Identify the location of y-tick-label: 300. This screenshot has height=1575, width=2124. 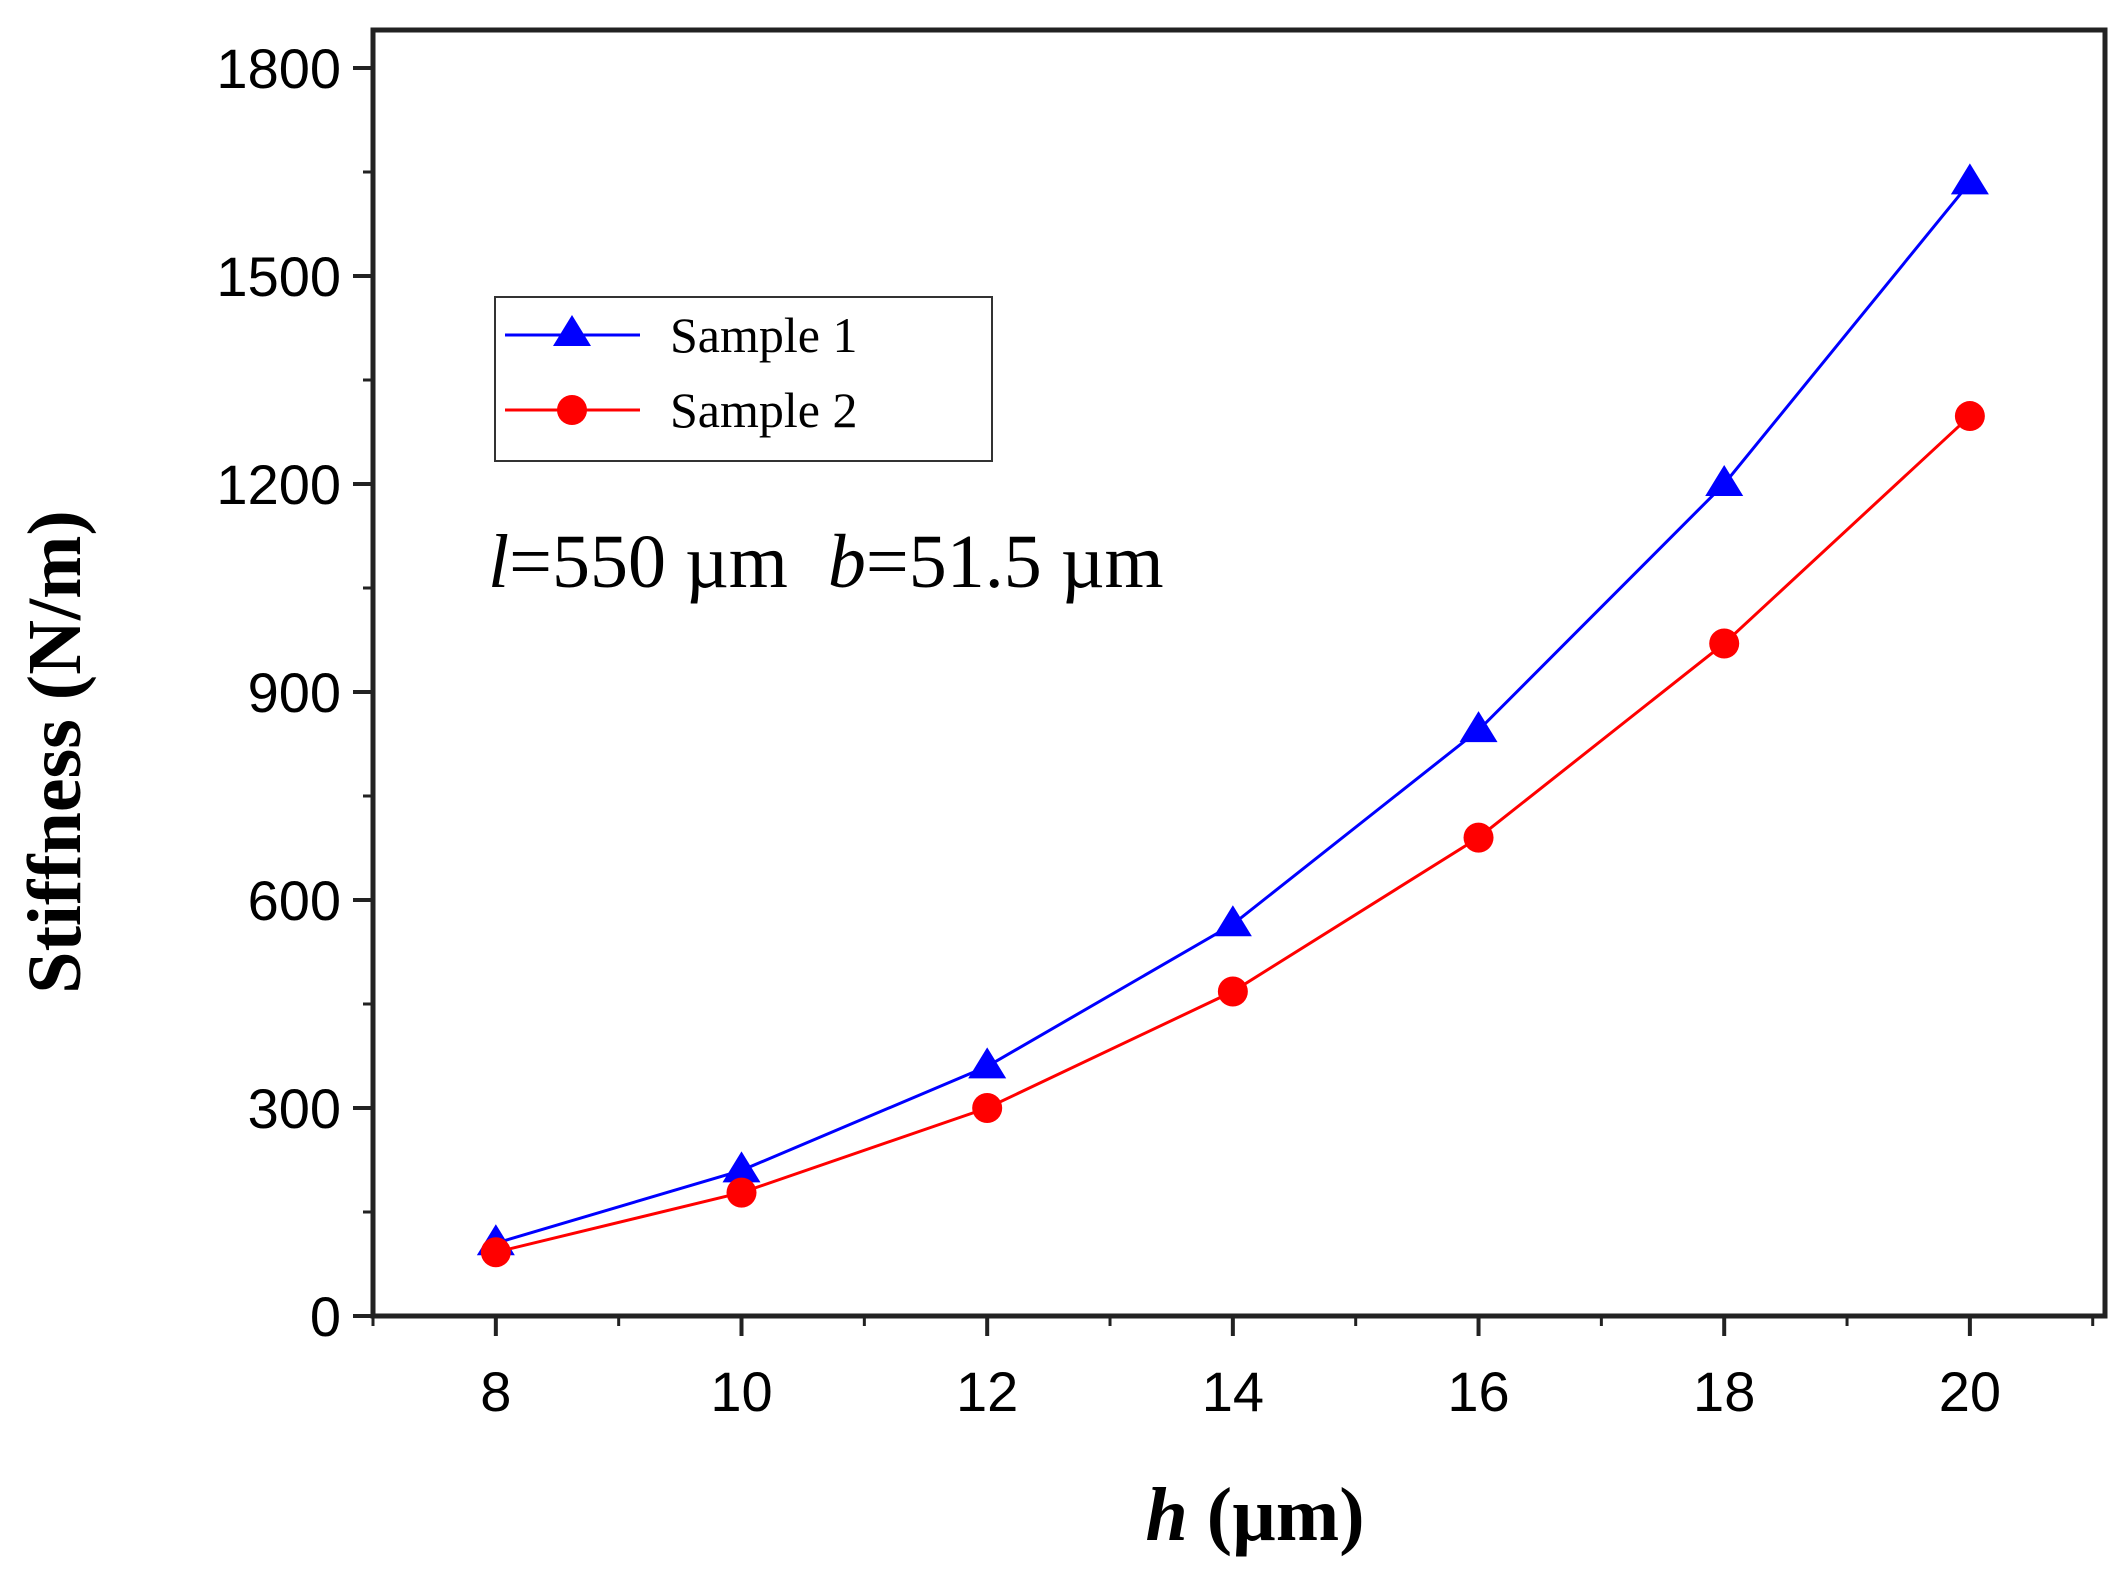
(294, 1108).